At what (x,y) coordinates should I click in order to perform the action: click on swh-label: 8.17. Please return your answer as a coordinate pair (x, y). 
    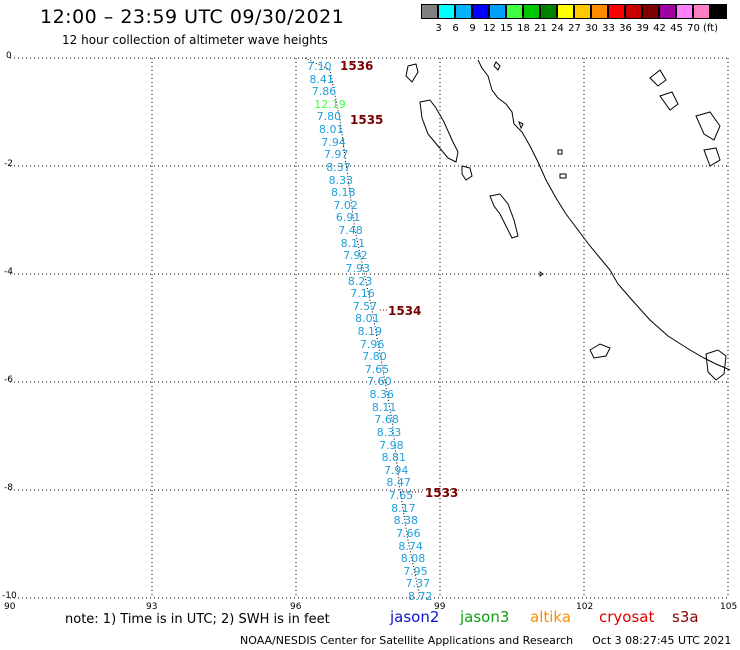
    Looking at the image, I should click on (403, 508).